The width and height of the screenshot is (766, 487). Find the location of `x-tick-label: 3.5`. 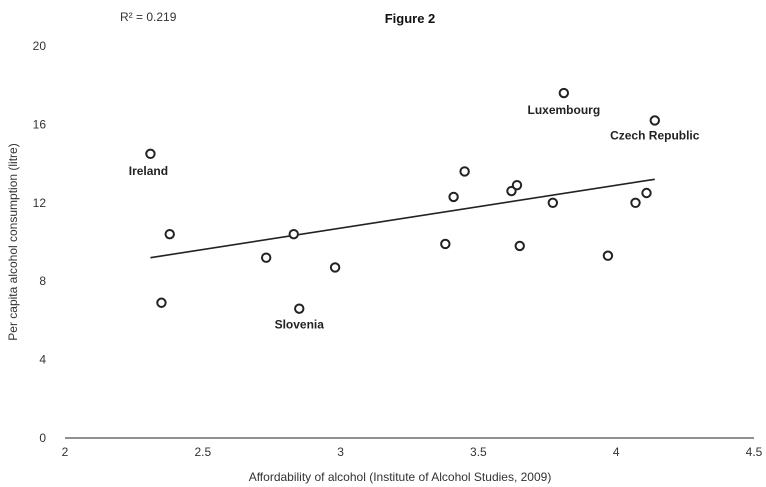

x-tick-label: 3.5 is located at coordinates (478, 452).